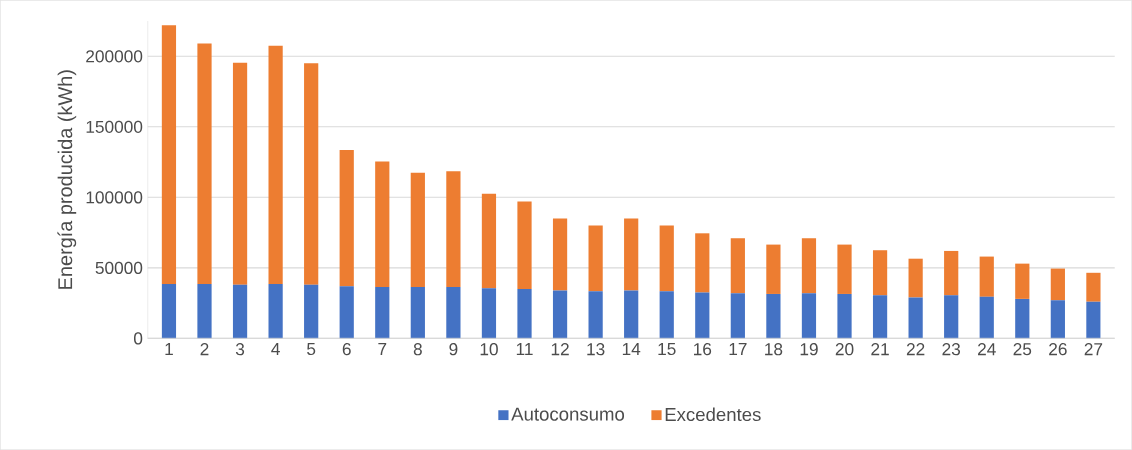 The height and width of the screenshot is (450, 1132). What do you see at coordinates (453, 349) in the screenshot?
I see `x-tick-label: 9` at bounding box center [453, 349].